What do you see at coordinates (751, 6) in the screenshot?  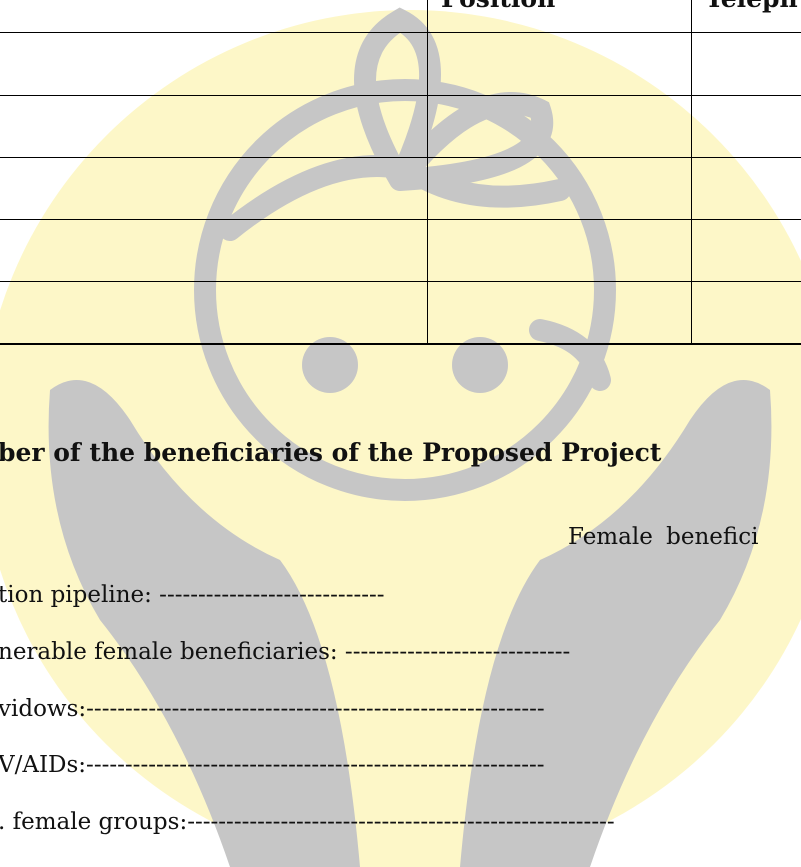 I see `table-header: Teleph` at bounding box center [751, 6].